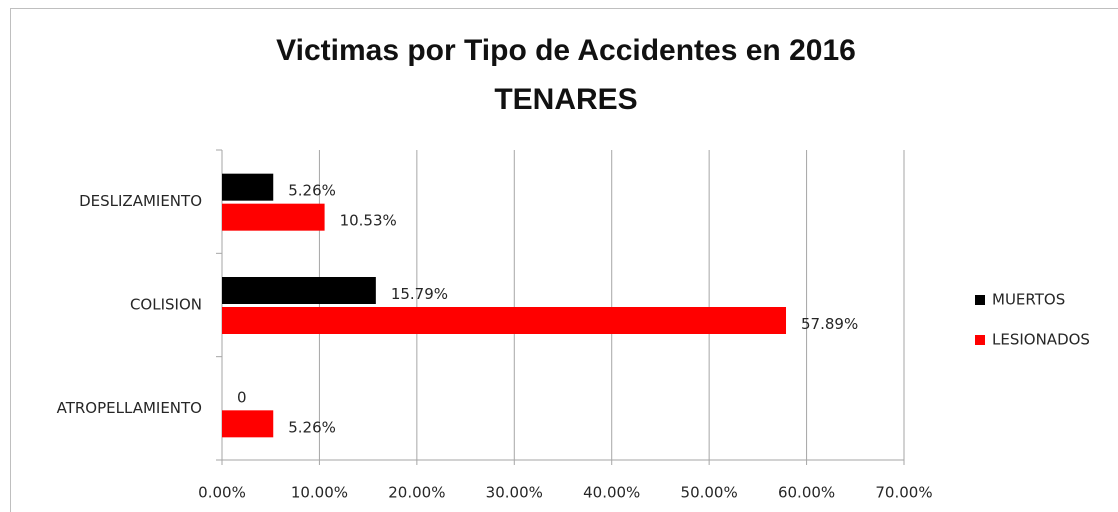 This screenshot has height=512, width=1118. What do you see at coordinates (419, 294) in the screenshot?
I see `data-label: 15.79%` at bounding box center [419, 294].